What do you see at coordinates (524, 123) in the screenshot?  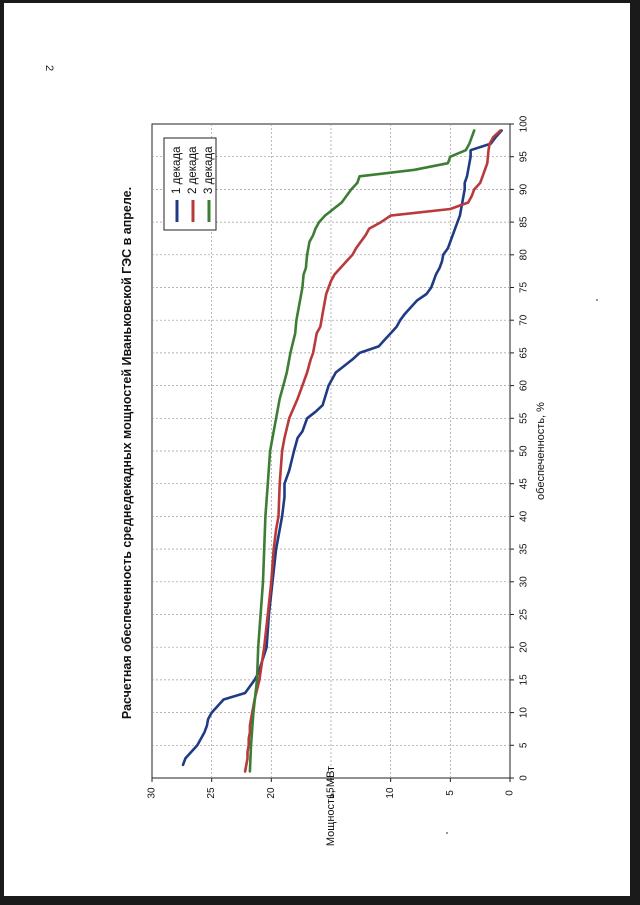 I see `x-tick-label: 100` at bounding box center [524, 123].